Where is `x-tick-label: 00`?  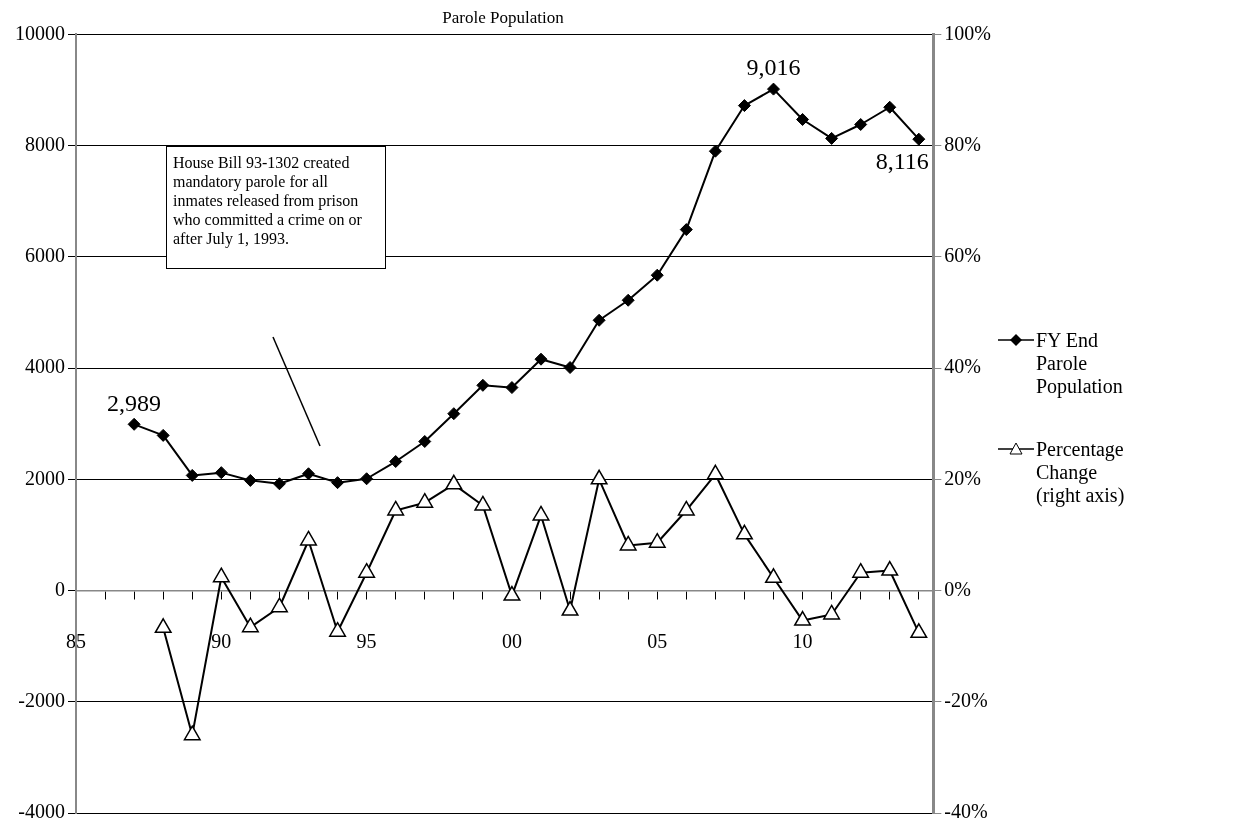
x-tick-label: 00 is located at coordinates (511, 640).